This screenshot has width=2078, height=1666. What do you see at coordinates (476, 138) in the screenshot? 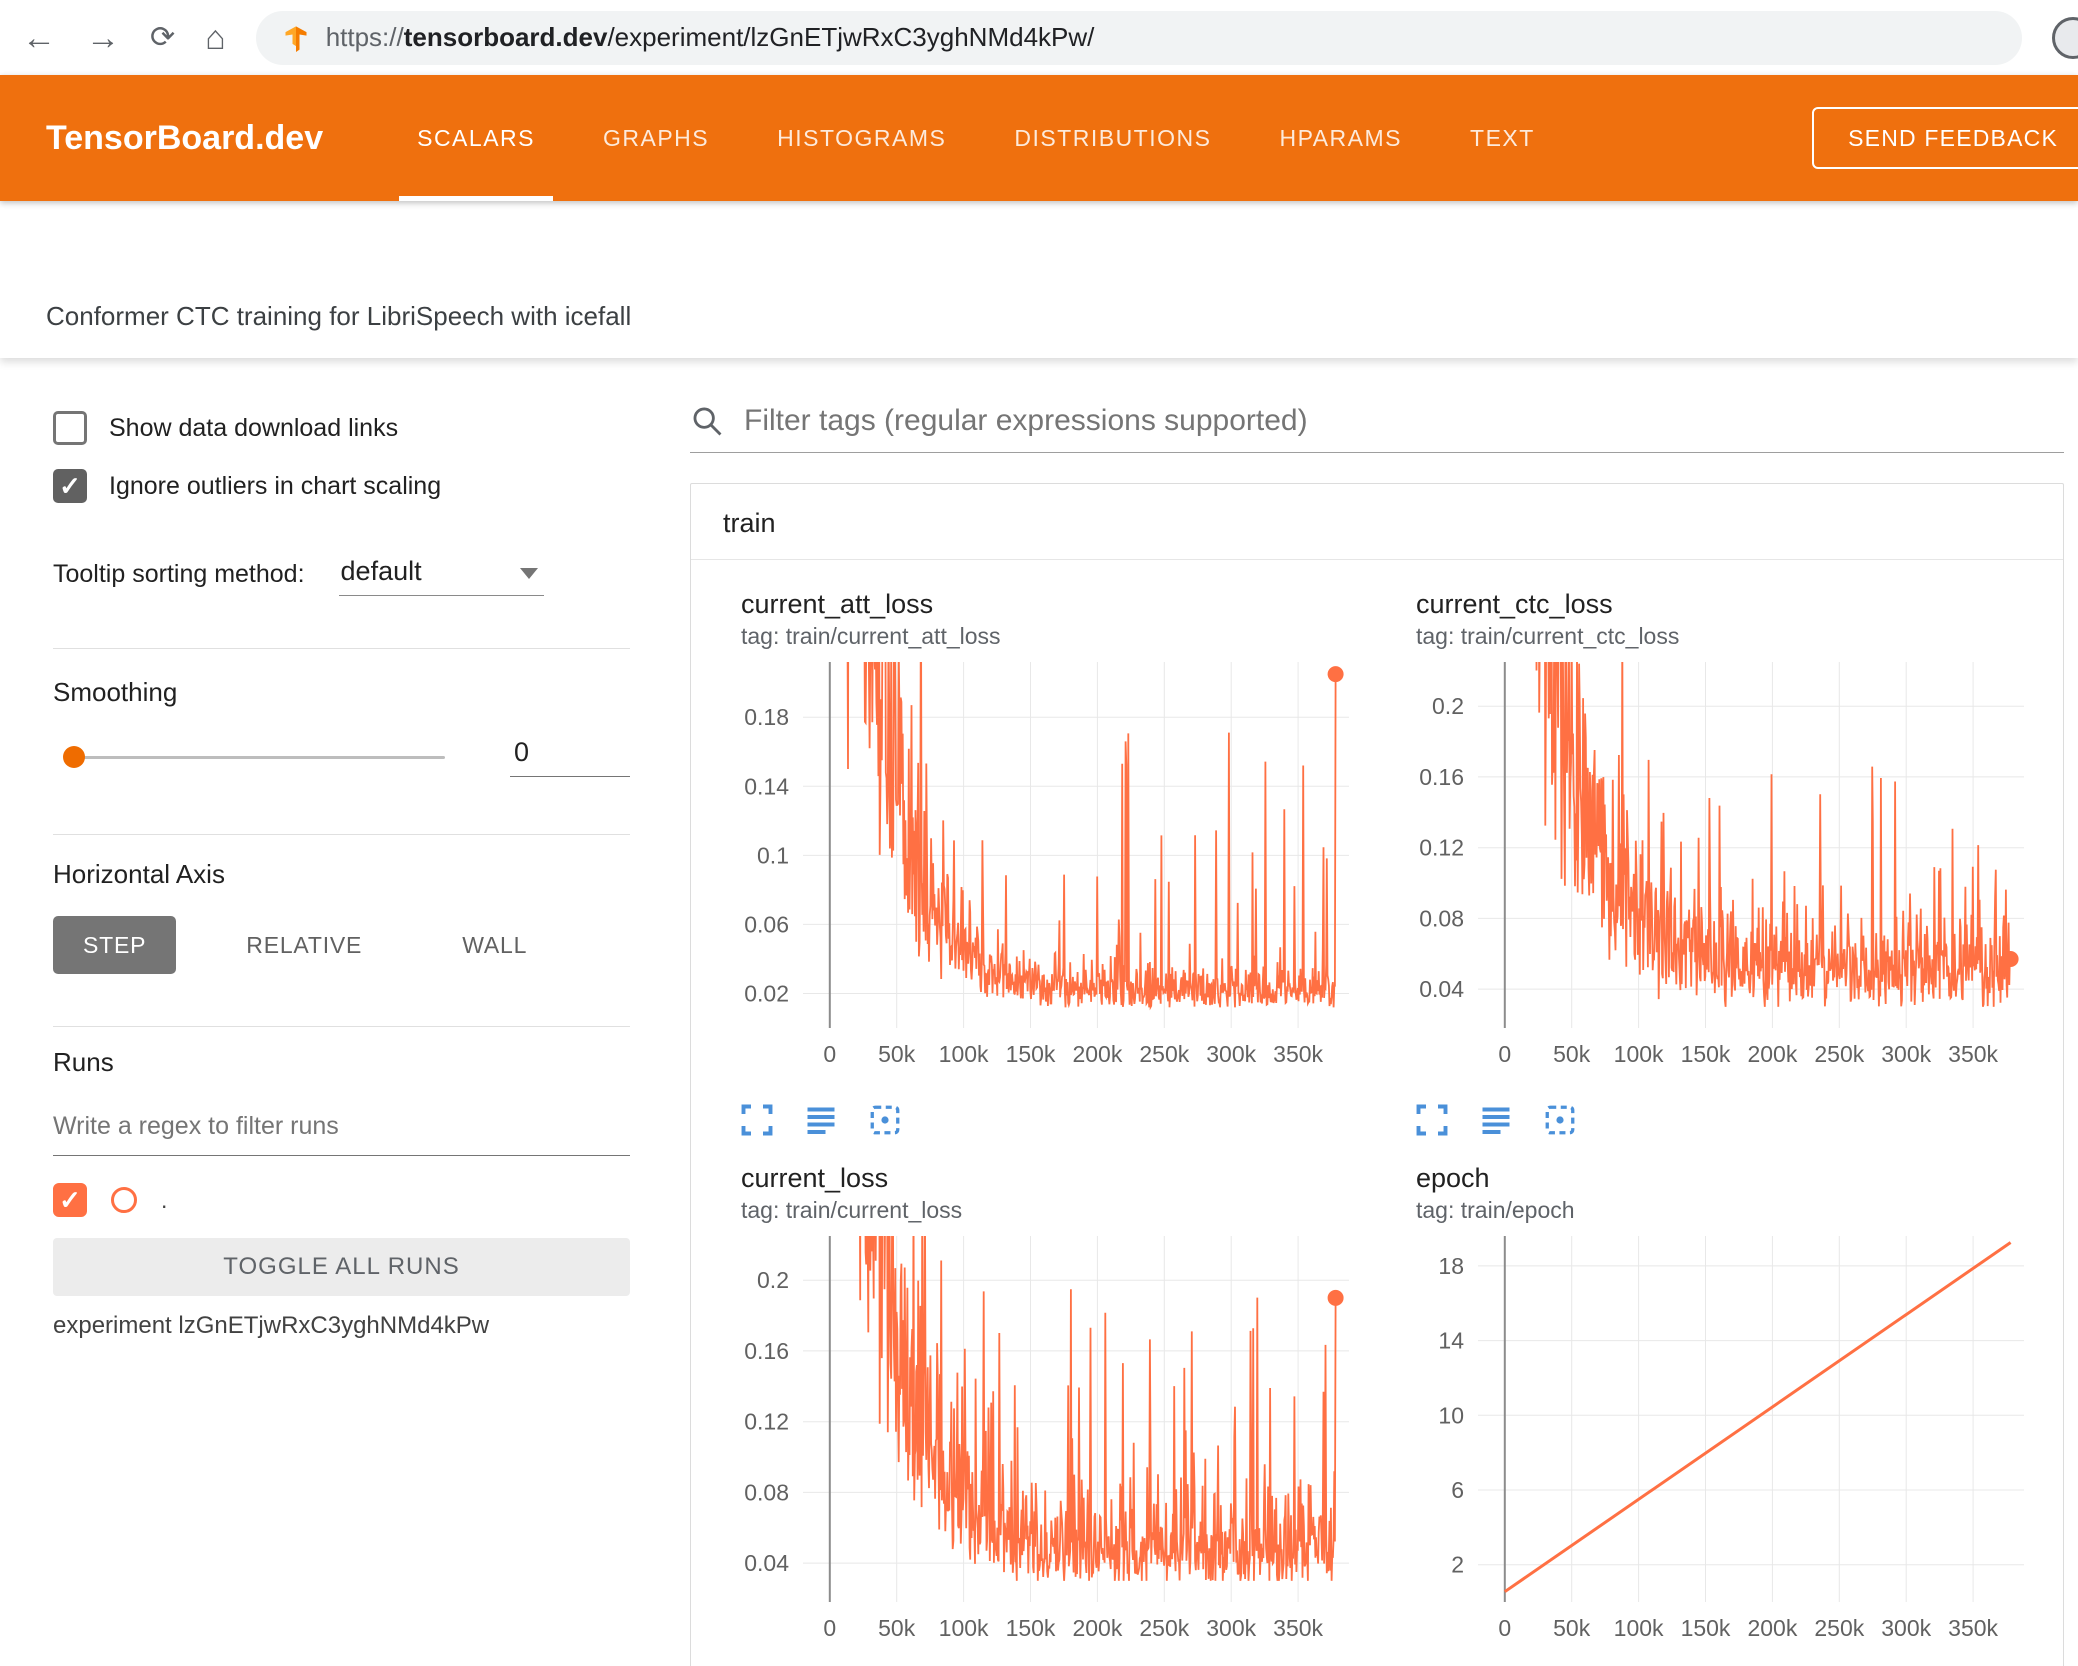
I see `tab-scalars: SCALARS` at bounding box center [476, 138].